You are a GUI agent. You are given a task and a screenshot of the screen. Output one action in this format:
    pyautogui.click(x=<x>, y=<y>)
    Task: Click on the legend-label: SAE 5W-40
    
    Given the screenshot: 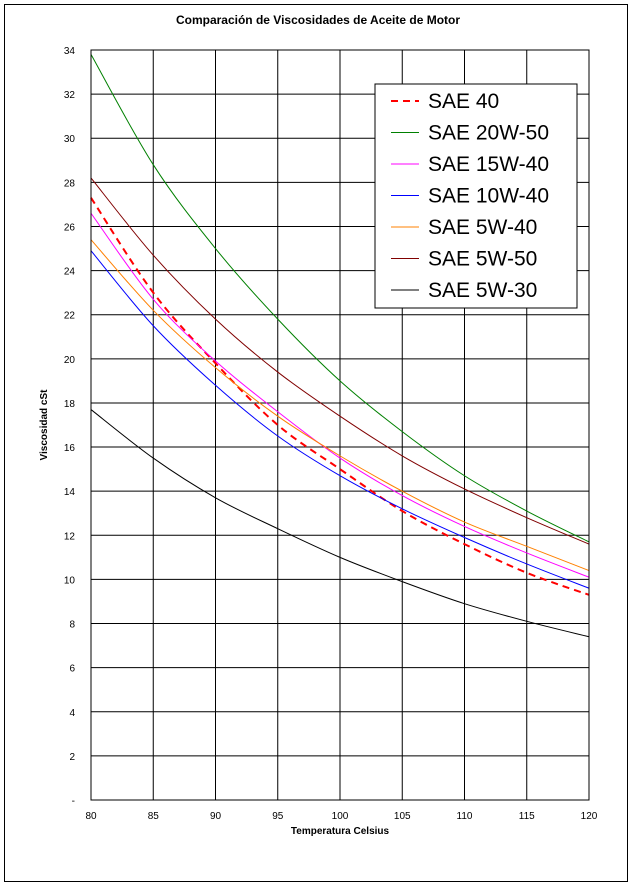 What is the action you would take?
    pyautogui.click(x=482, y=227)
    